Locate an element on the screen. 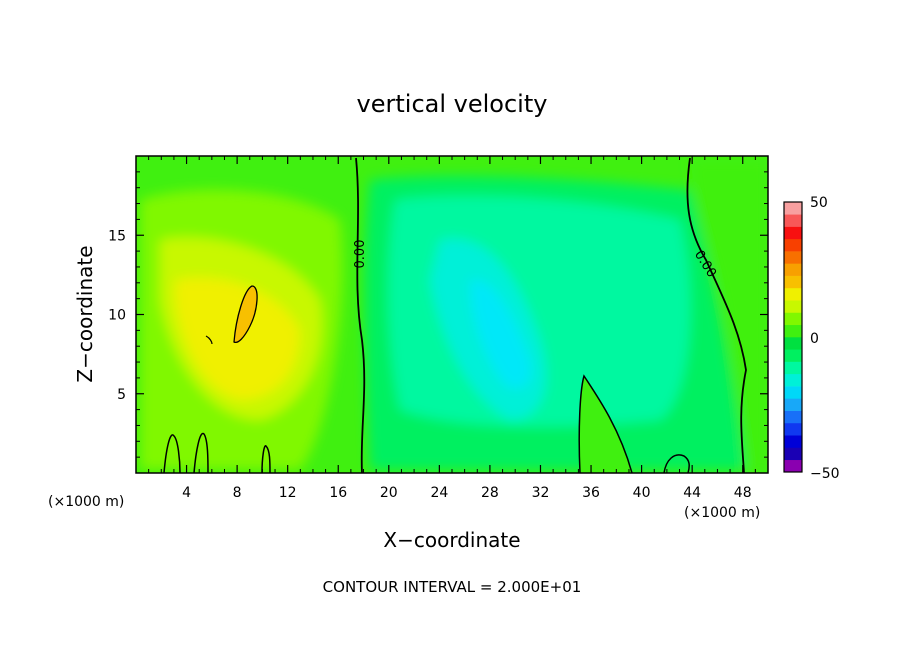  x-axis-label: X−coordinate is located at coordinates (451, 540).